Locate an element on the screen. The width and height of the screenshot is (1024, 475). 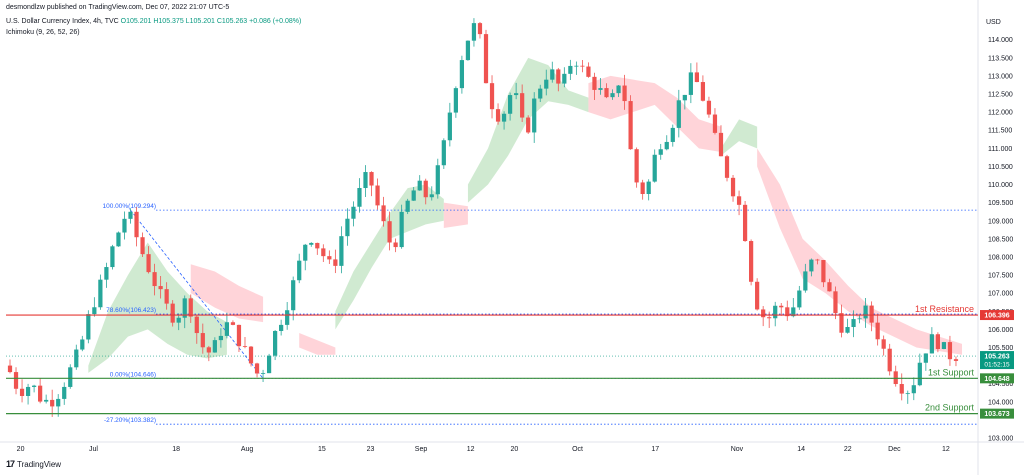
y-tick-label: 113.000 is located at coordinates (1000, 76).